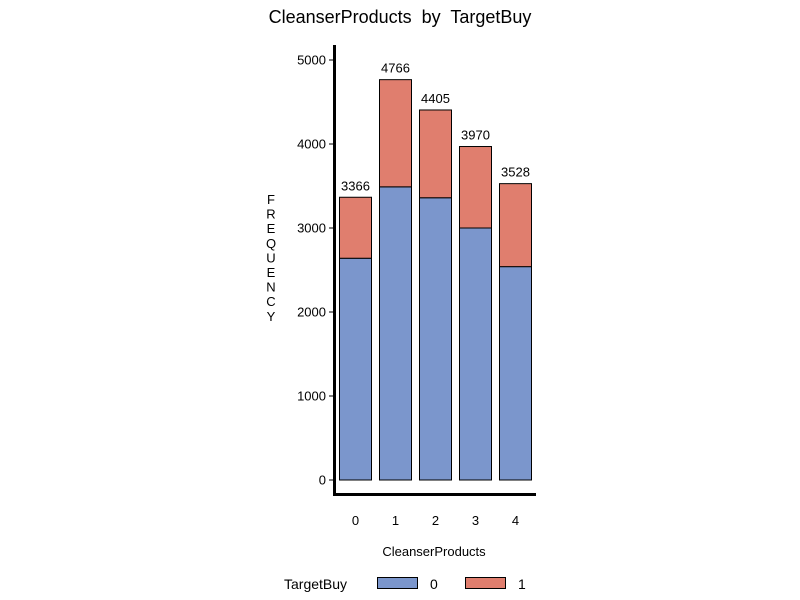  What do you see at coordinates (270, 214) in the screenshot?
I see `y-axis-label-letter: R` at bounding box center [270, 214].